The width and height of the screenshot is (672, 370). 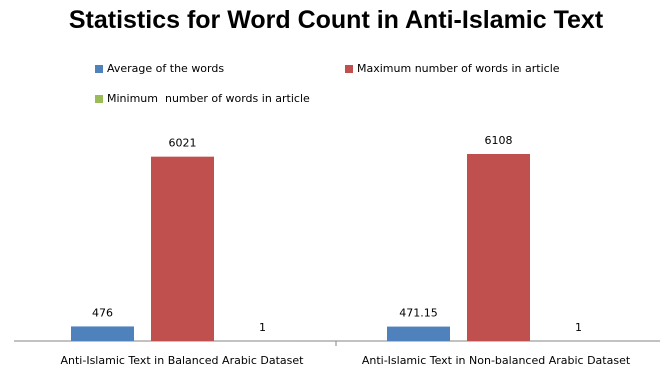 What do you see at coordinates (262, 327) in the screenshot?
I see `data-label-series-2-cat-0: 1` at bounding box center [262, 327].